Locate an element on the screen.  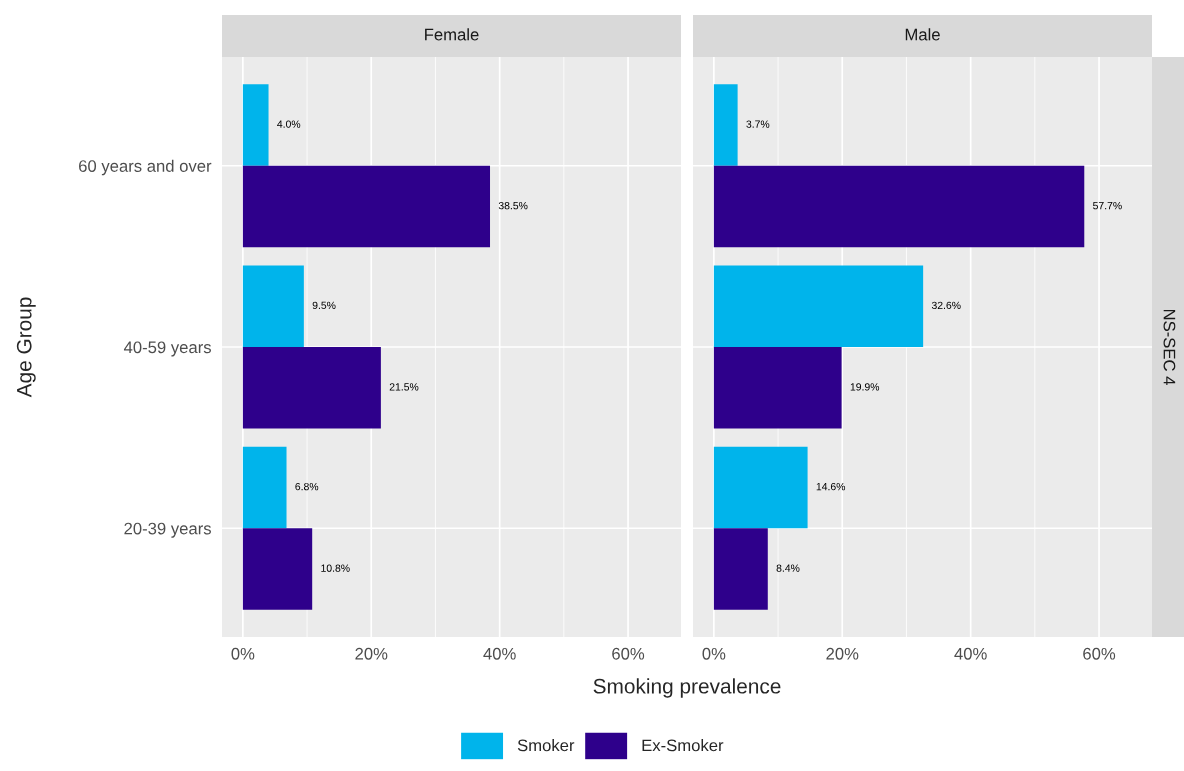
x-axis-title: Smoking prevalence is located at coordinates (687, 688).